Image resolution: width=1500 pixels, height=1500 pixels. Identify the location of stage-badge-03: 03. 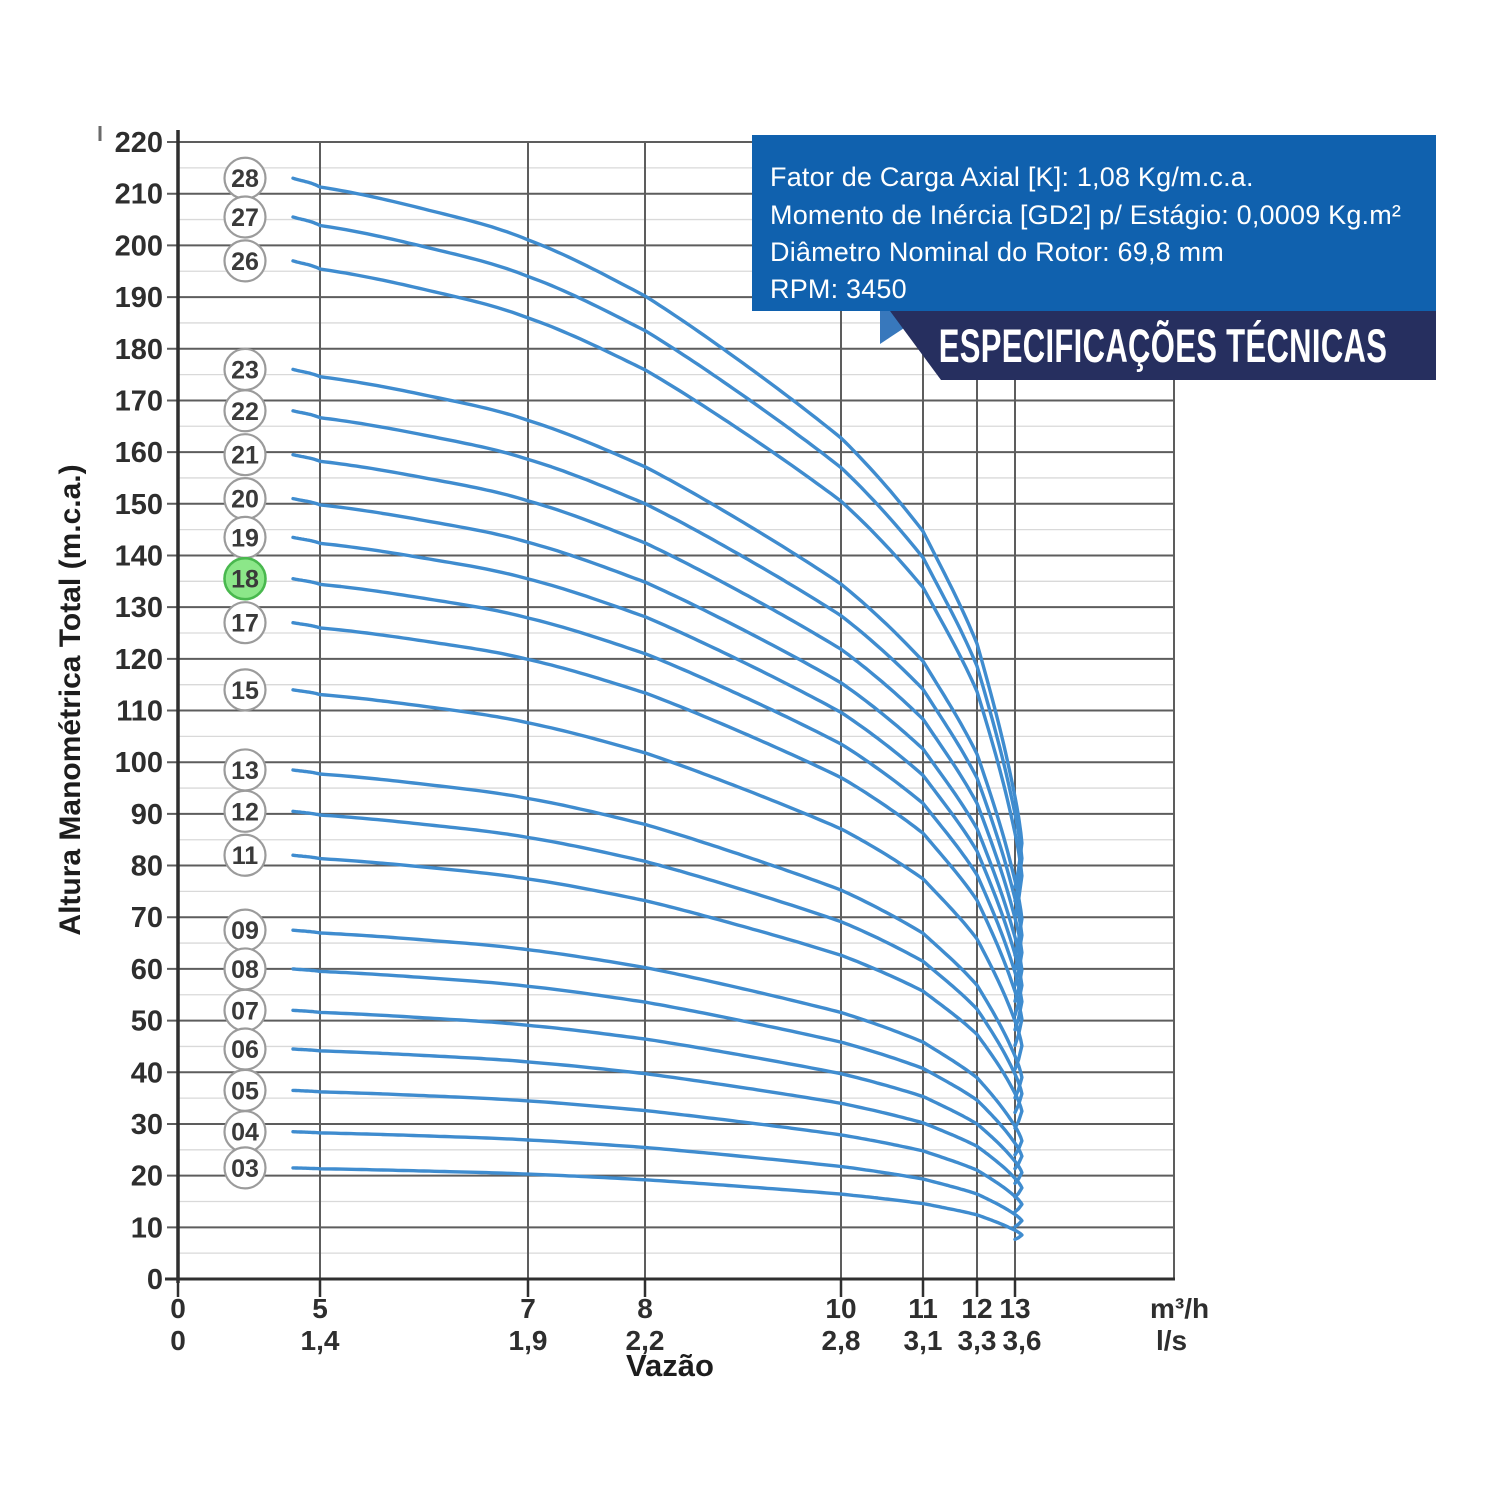
(245, 1168).